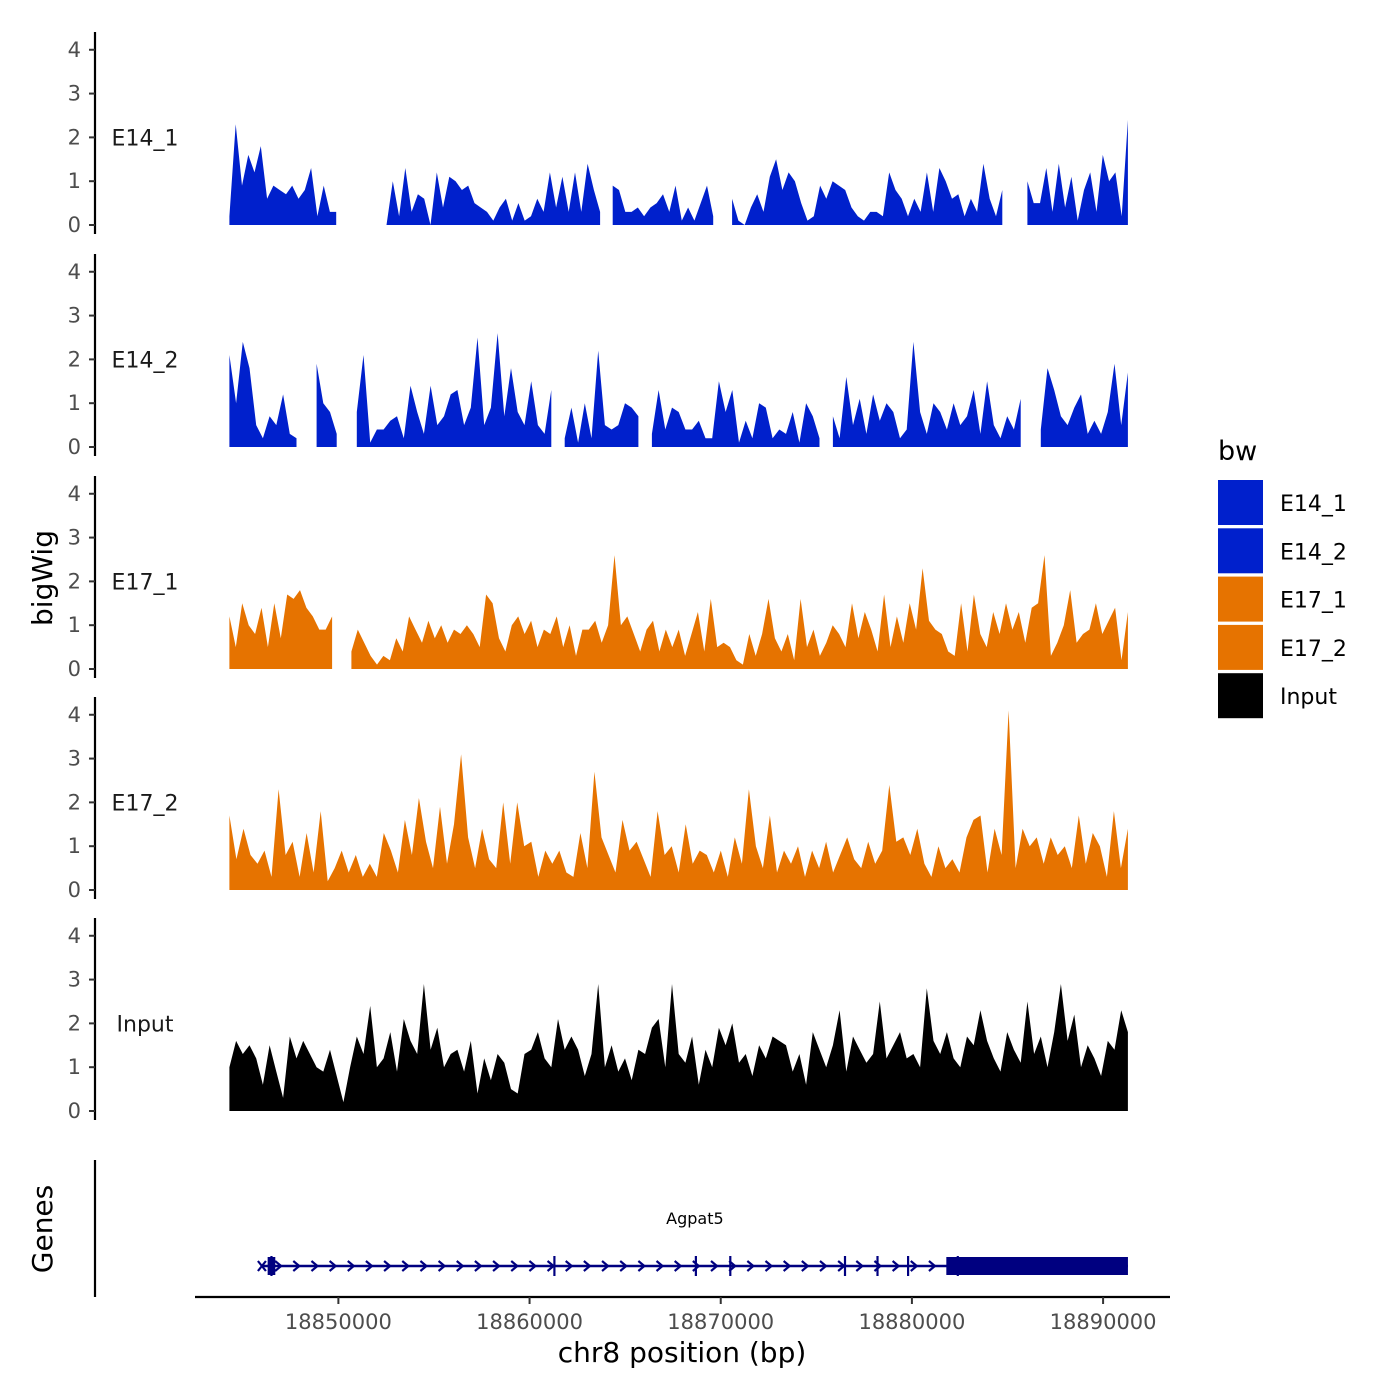  I want to click on gene-panel: Agpat5, so click(610, 1228).